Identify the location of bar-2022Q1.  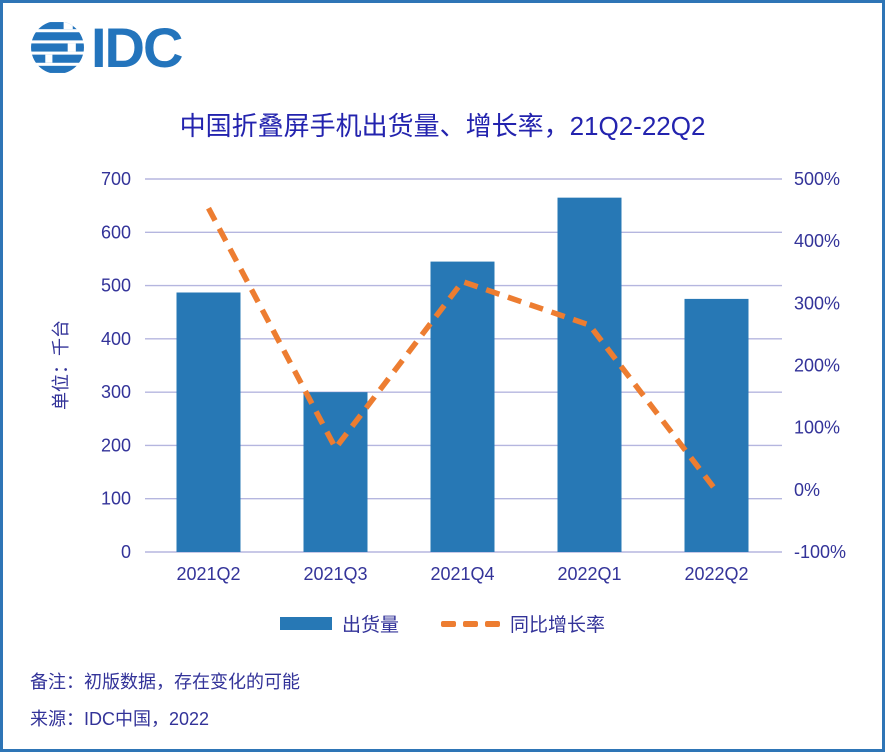
(589, 374).